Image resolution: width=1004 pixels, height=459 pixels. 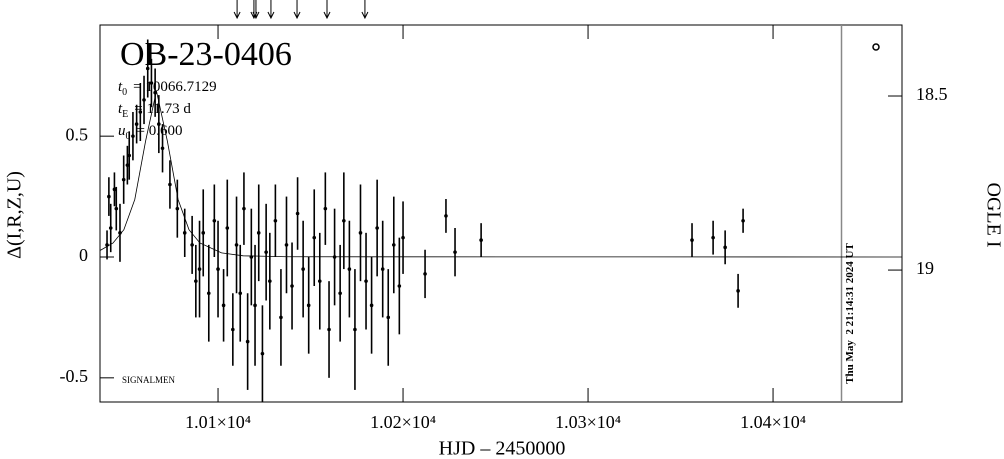 What do you see at coordinates (174, 87) in the screenshot?
I see `param-value: = 10066.7129` at bounding box center [174, 87].